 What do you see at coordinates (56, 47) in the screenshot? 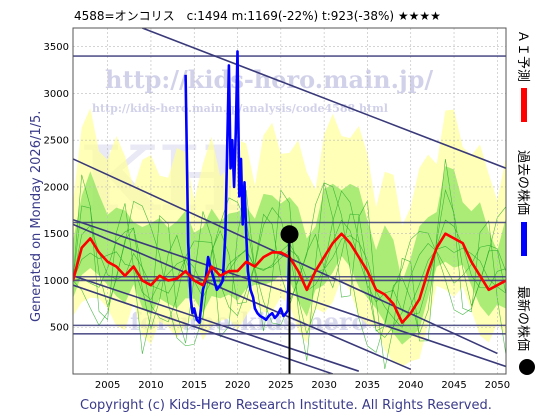
I see `y-tick-label: 3500` at bounding box center [56, 47].